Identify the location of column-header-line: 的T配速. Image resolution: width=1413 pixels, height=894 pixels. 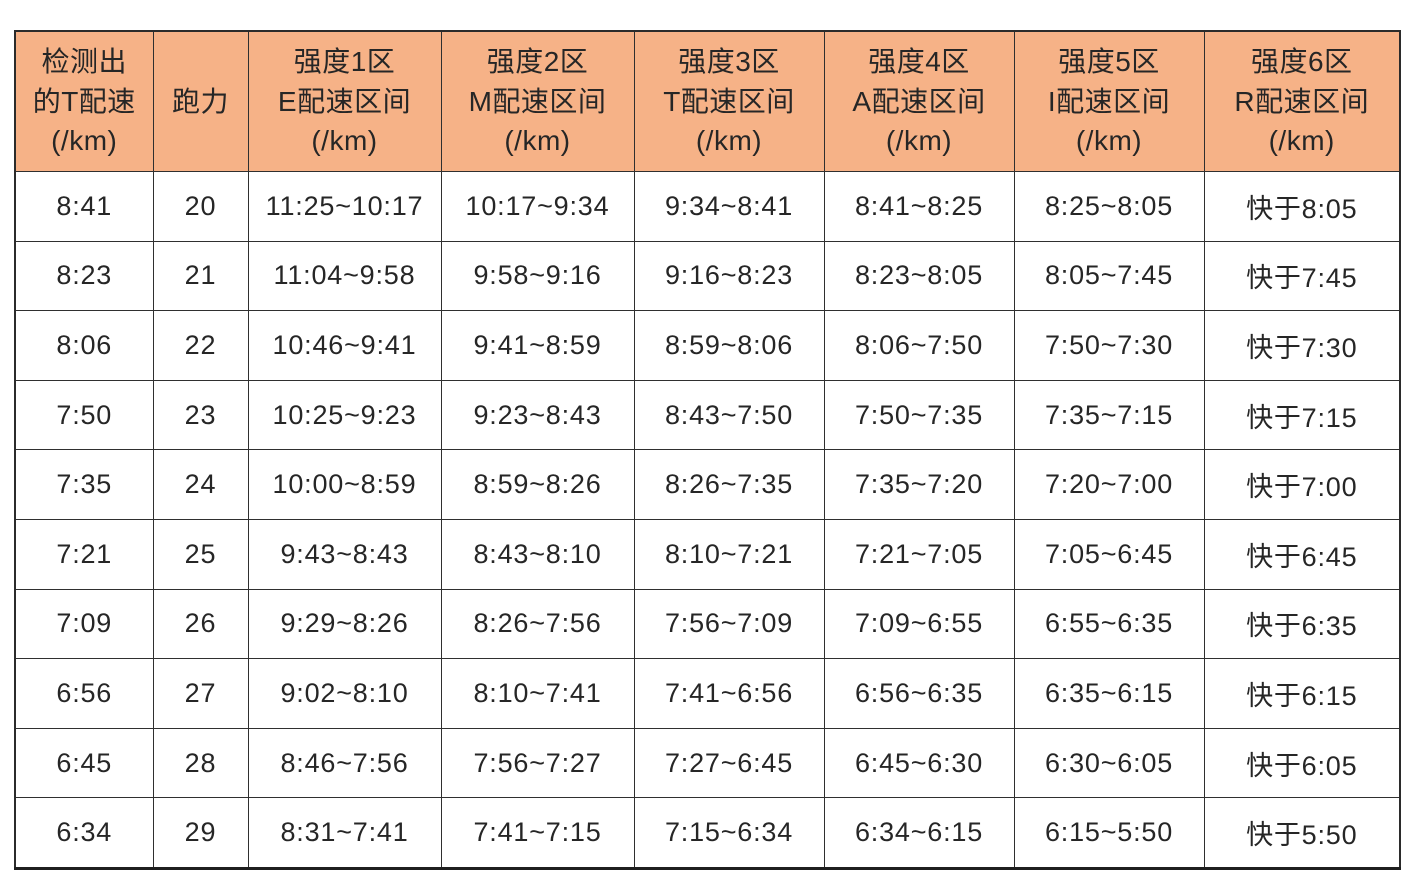
(84, 101).